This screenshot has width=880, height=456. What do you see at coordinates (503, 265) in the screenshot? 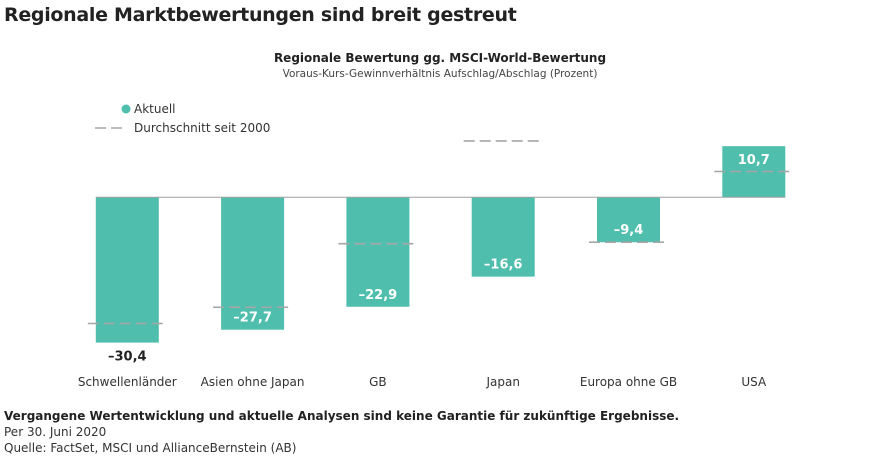
I see `data-label: –16,6` at bounding box center [503, 265].